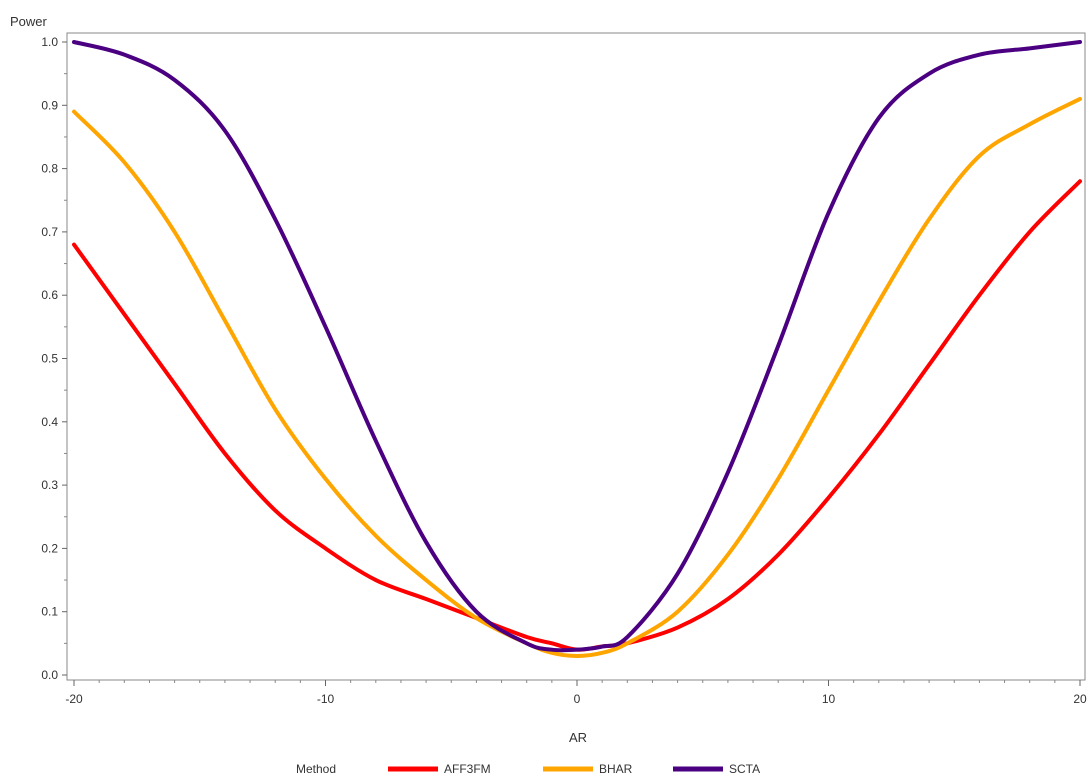 Image resolution: width=1090 pixels, height=778 pixels. What do you see at coordinates (326, 699) in the screenshot?
I see `x-tick-label: -10` at bounding box center [326, 699].